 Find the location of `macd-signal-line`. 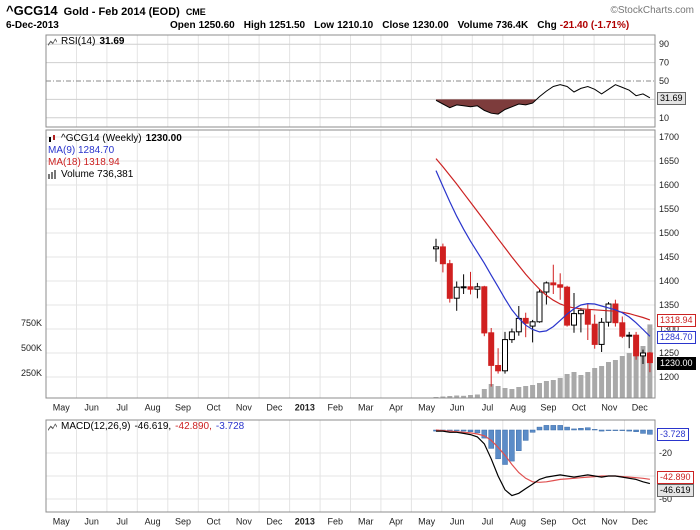

macd-signal-line is located at coordinates (542, 456).